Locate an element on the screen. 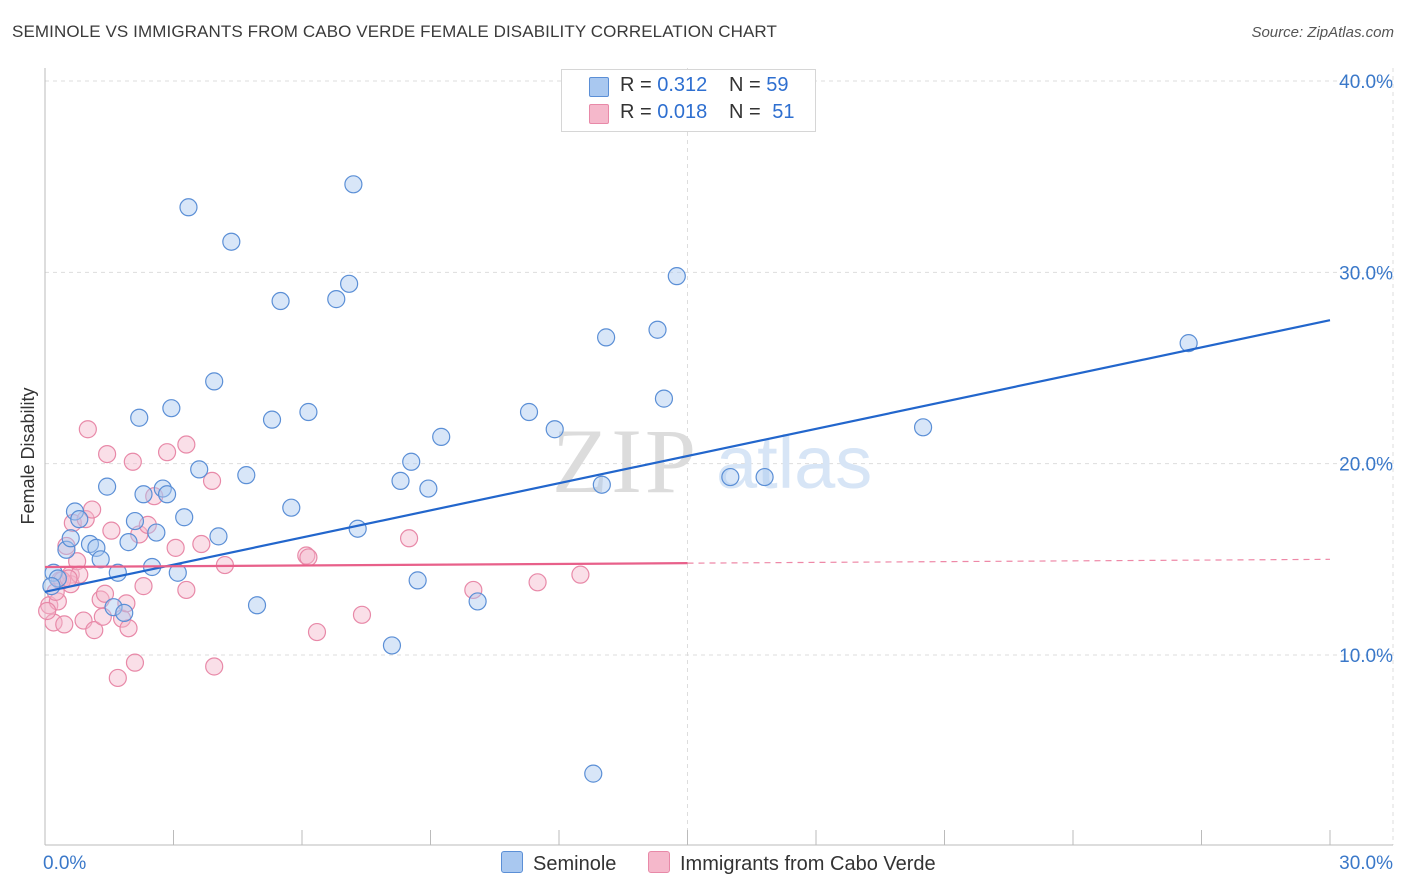  watermark-zip: ZIP is located at coordinates (625, 461).